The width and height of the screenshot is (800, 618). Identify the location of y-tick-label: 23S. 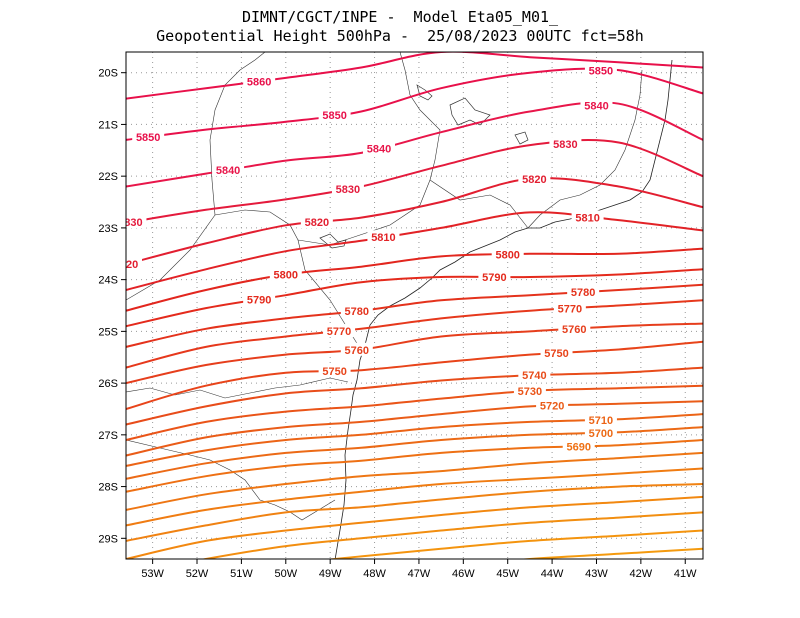
(108, 229).